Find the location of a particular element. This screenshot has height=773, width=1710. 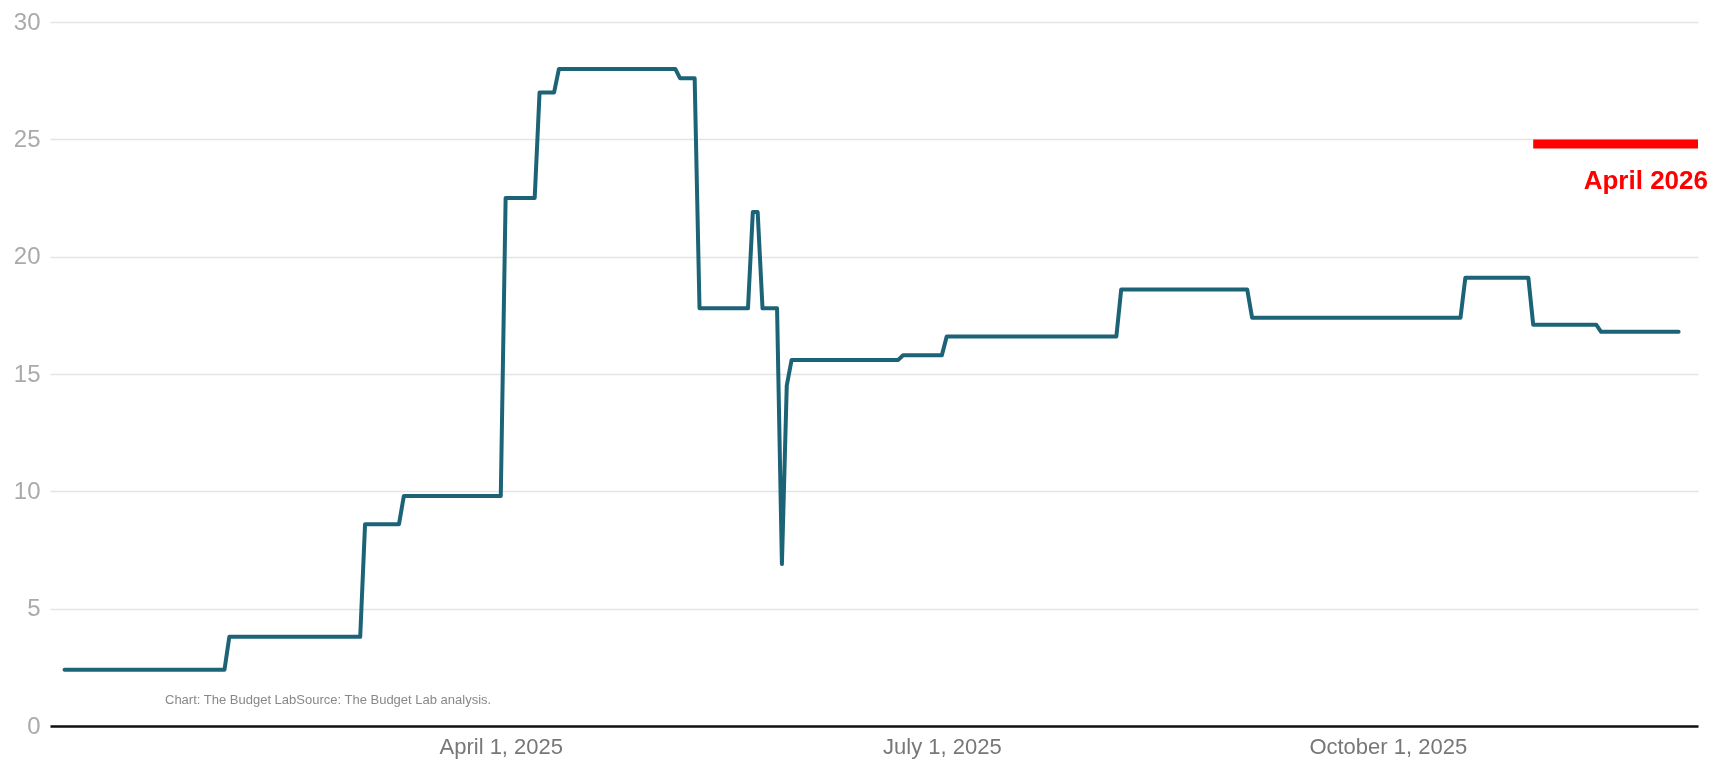

y-tick-label: 15 is located at coordinates (27, 373).